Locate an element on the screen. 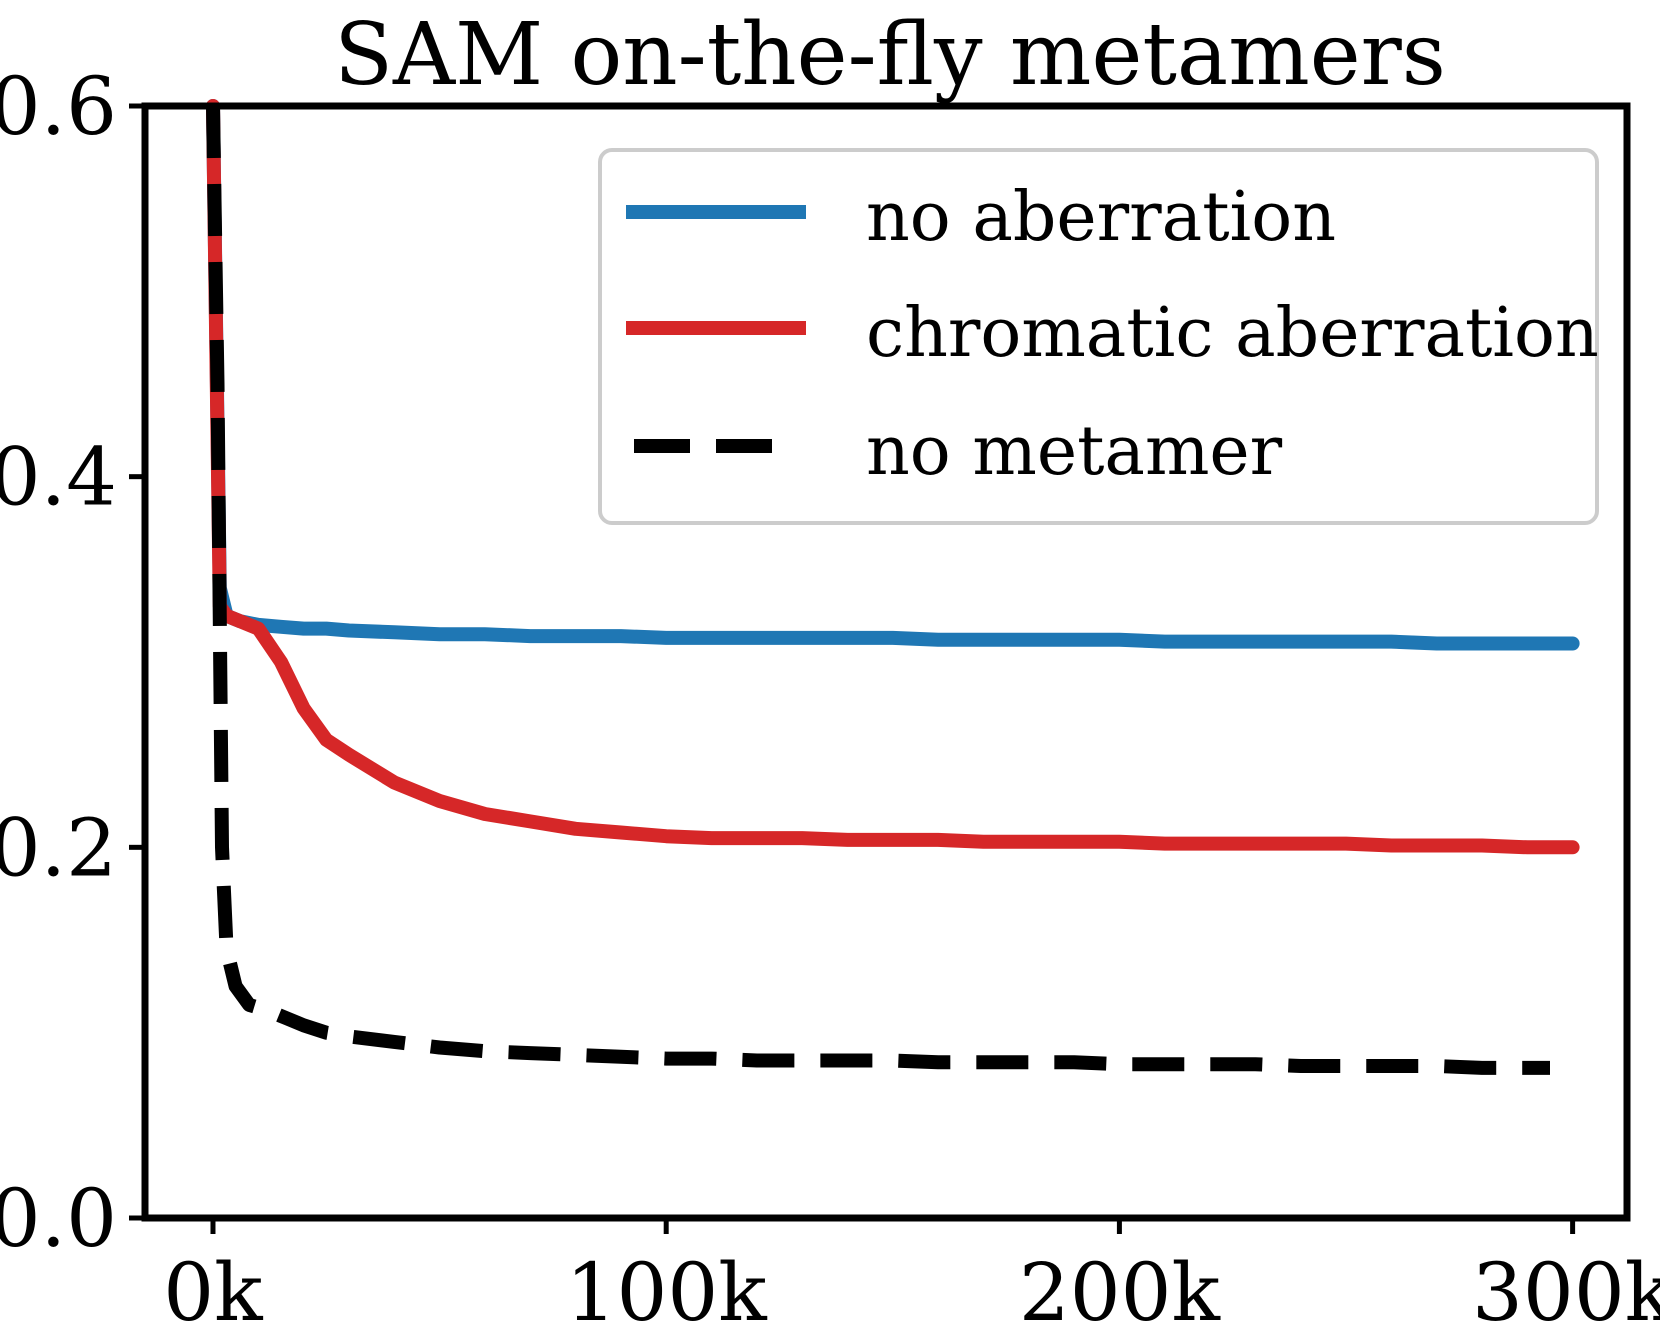  x-tick-label: 0k is located at coordinates (213, 1290).